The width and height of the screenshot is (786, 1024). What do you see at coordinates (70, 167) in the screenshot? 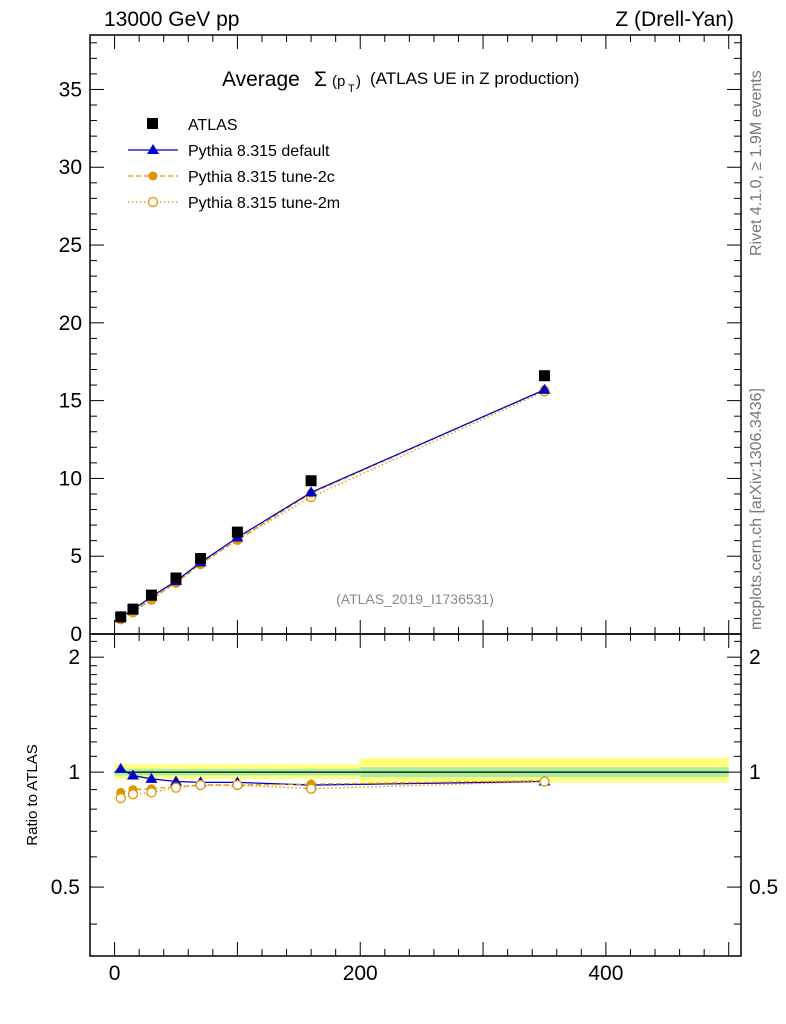
I see `y-tick-label: 30` at bounding box center [70, 167].